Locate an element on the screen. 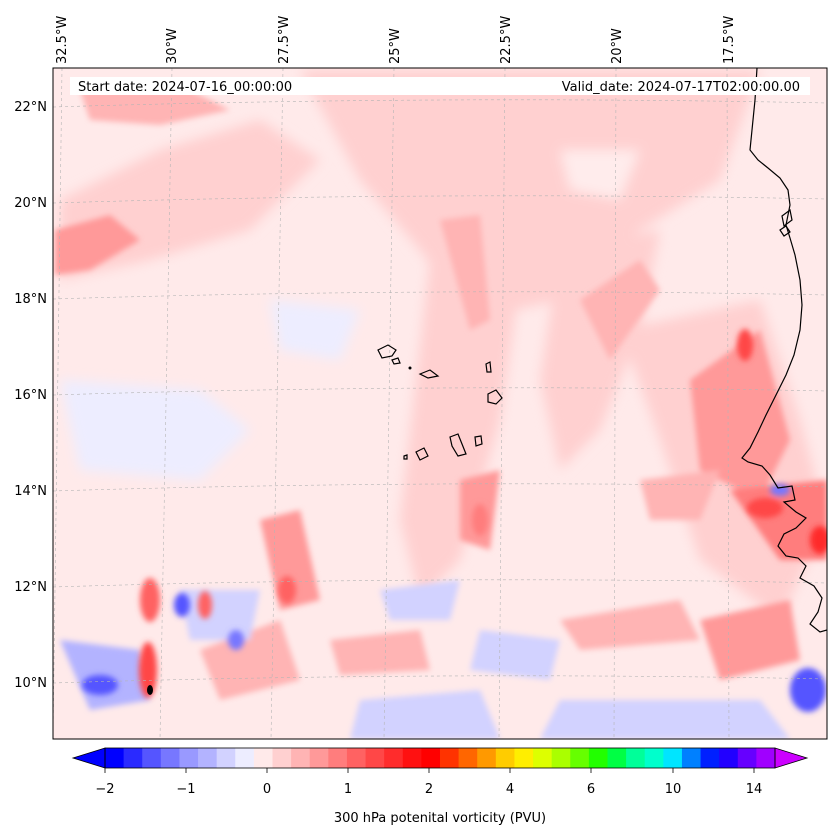 This screenshot has height=836, width=837. colorbar-tick-label: −1 is located at coordinates (185, 789).